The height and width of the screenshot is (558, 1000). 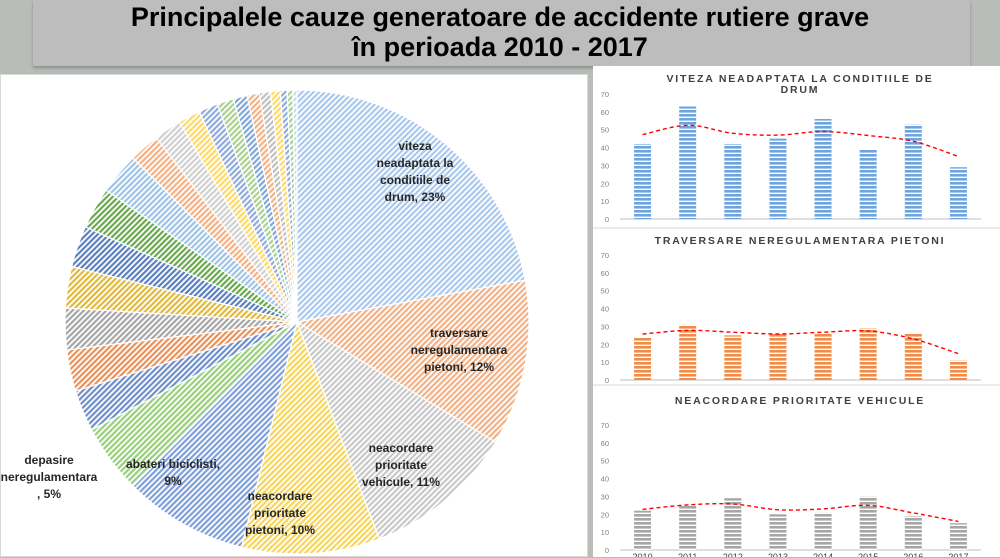 I want to click on bar-chart-title: VITEZA NEADAPTATA LA CONDITIILE DE, so click(x=799, y=79).